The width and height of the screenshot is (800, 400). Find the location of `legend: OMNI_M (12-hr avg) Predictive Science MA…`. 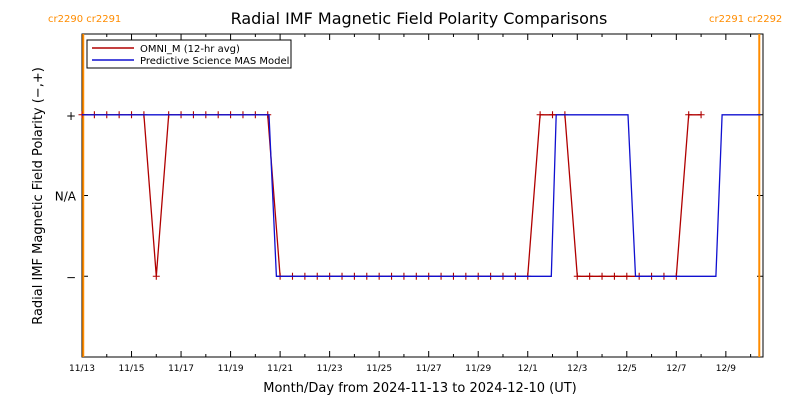

legend: OMNI_M (12-hr avg) Predictive Science MA… is located at coordinates (189, 54).